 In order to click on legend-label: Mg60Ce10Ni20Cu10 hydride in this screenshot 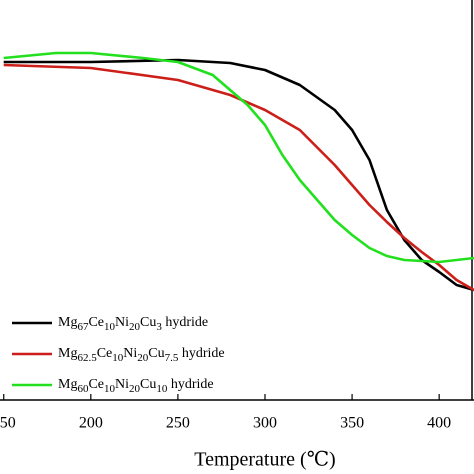, I will do `click(136, 385)`.